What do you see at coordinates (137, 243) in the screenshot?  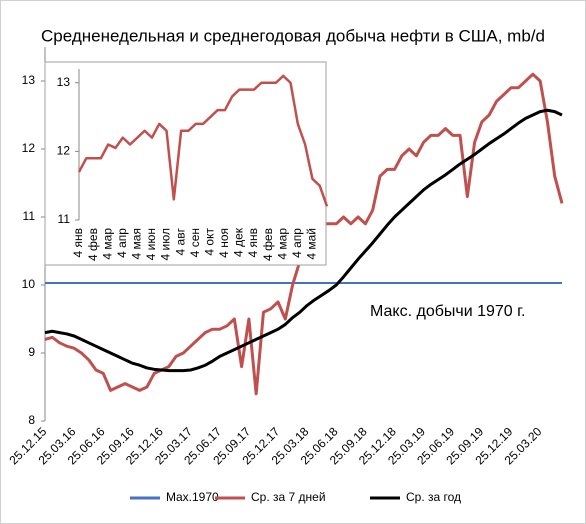 I see `x-tick-label: 4 мая` at bounding box center [137, 243].